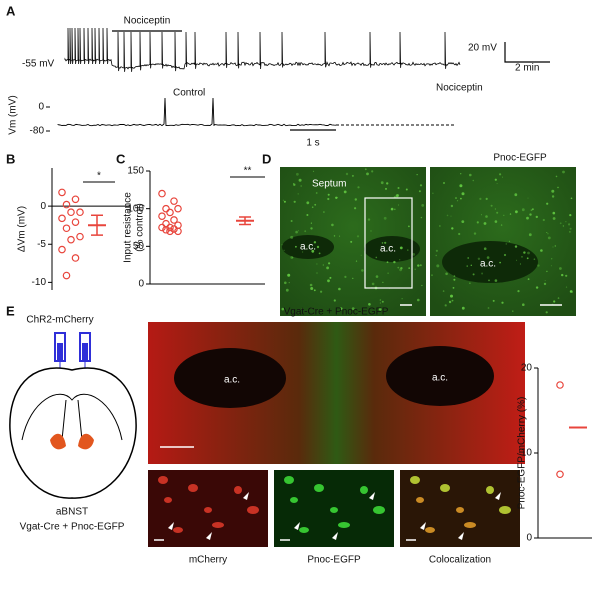 This screenshot has height=604, width=600. What do you see at coordinates (245, 221) in the screenshot?
I see `error-bar` at bounding box center [245, 221].